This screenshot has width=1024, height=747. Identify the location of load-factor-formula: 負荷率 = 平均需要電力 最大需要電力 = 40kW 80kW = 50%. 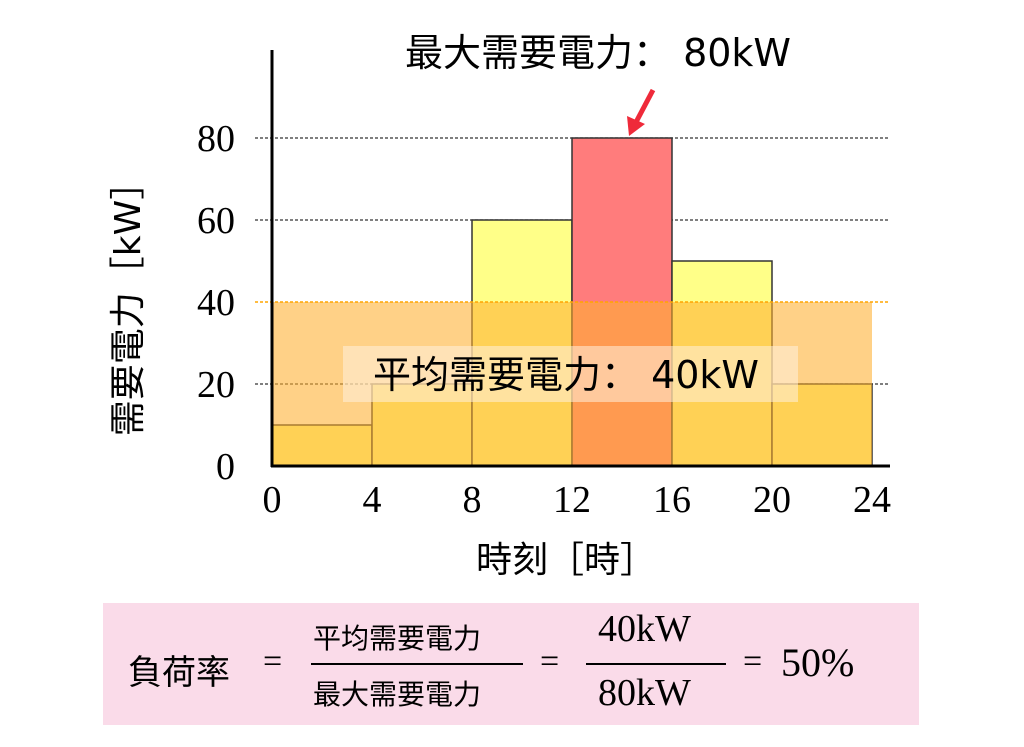
(511, 664).